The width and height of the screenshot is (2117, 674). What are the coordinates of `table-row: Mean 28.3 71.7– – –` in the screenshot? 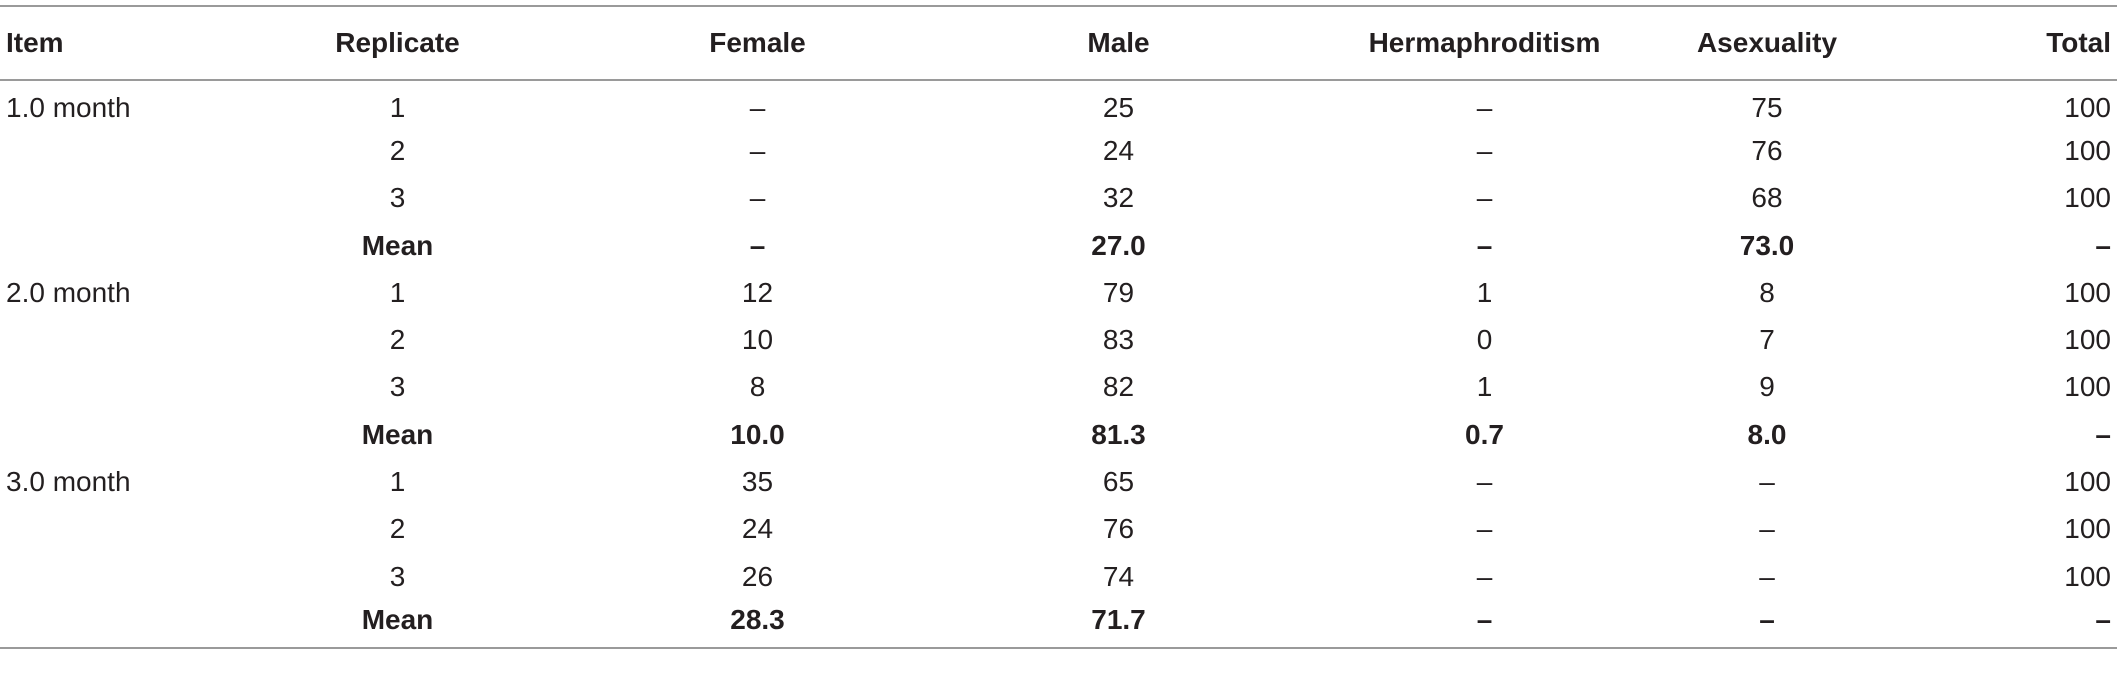 It's located at (1058, 624).